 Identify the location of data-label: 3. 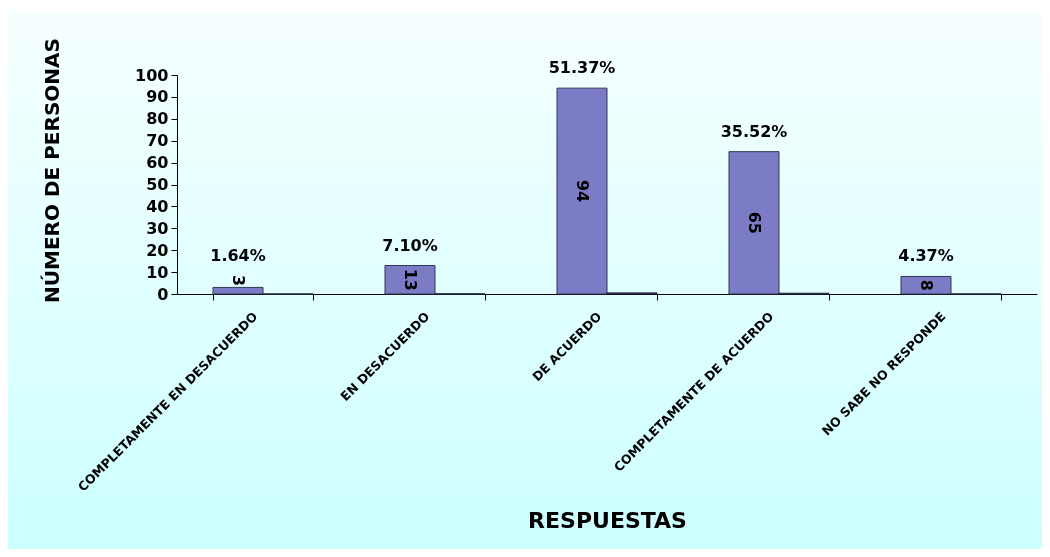
(238, 280).